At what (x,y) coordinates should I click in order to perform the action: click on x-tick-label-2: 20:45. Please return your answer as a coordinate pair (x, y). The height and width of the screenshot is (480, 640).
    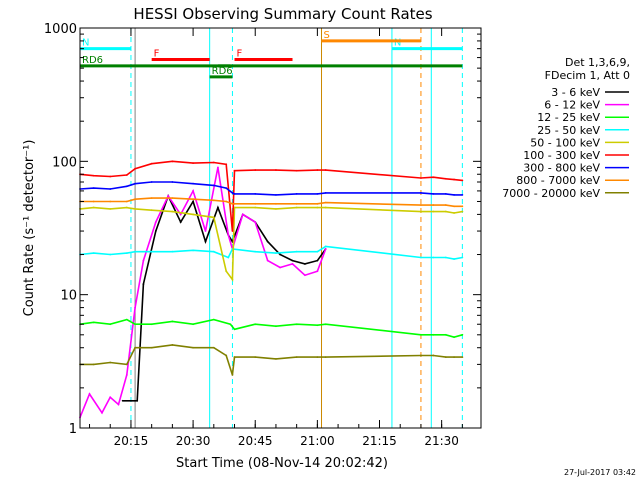
    Looking at the image, I should click on (255, 441).